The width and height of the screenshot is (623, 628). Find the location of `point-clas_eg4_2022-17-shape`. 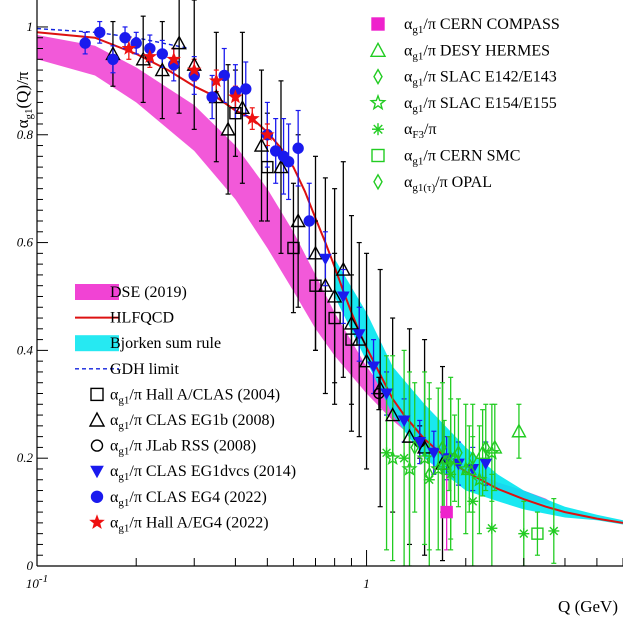

point-clas_eg4_2022-17-shape is located at coordinates (298, 148).